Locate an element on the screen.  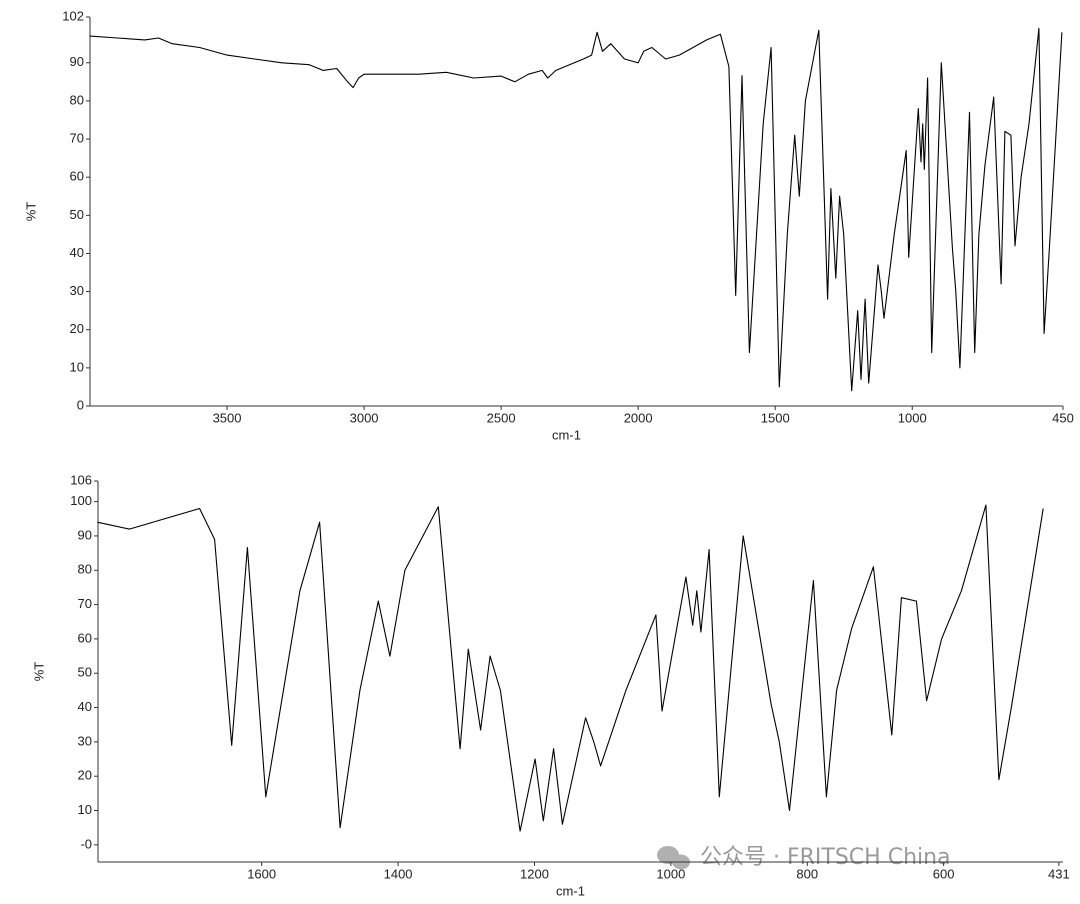
x-tick-label: 800 is located at coordinates (807, 873).